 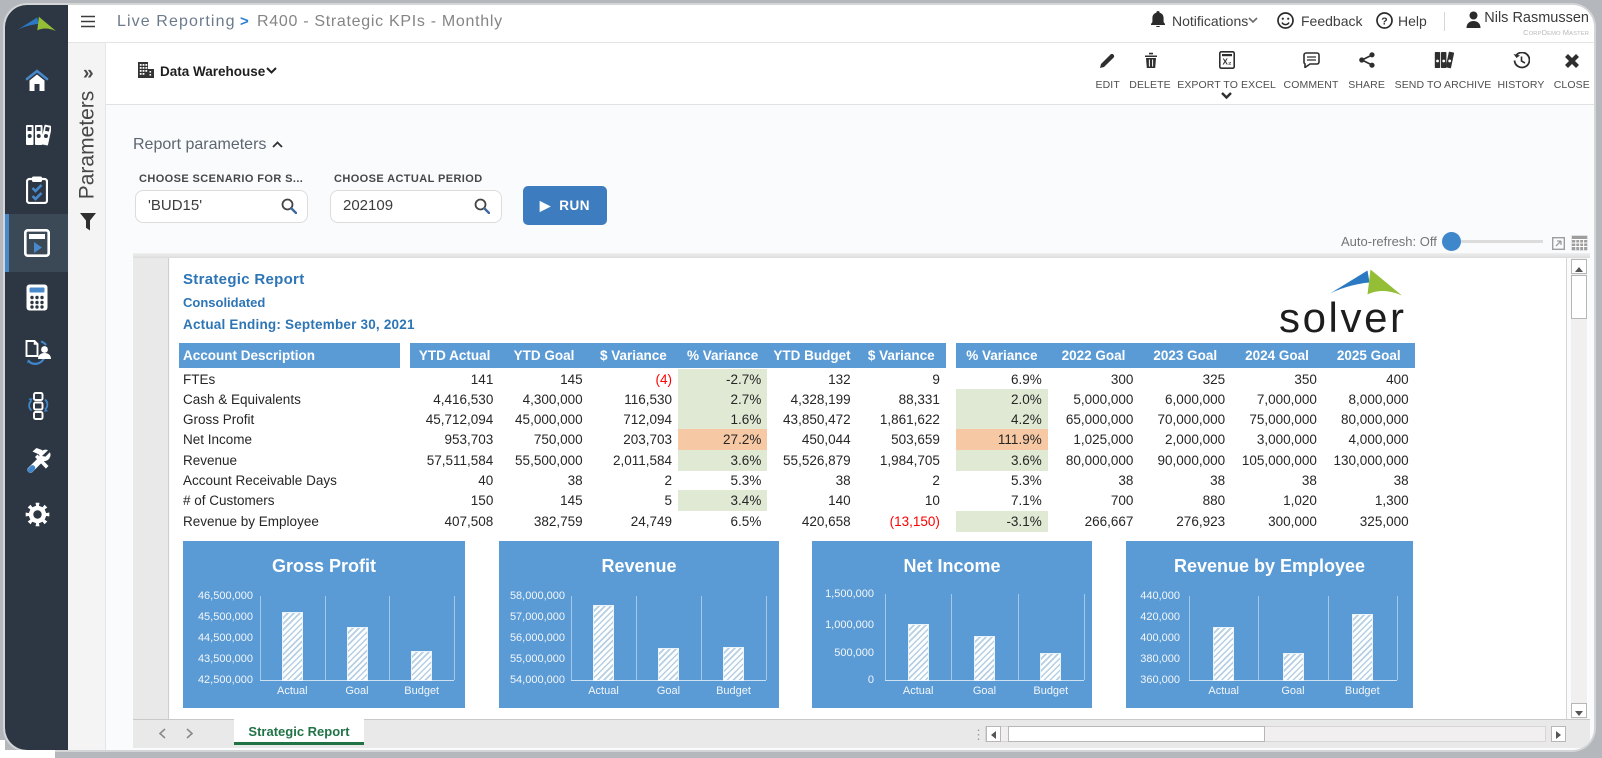 I want to click on svg-text: X₂, so click(x=1227, y=62).